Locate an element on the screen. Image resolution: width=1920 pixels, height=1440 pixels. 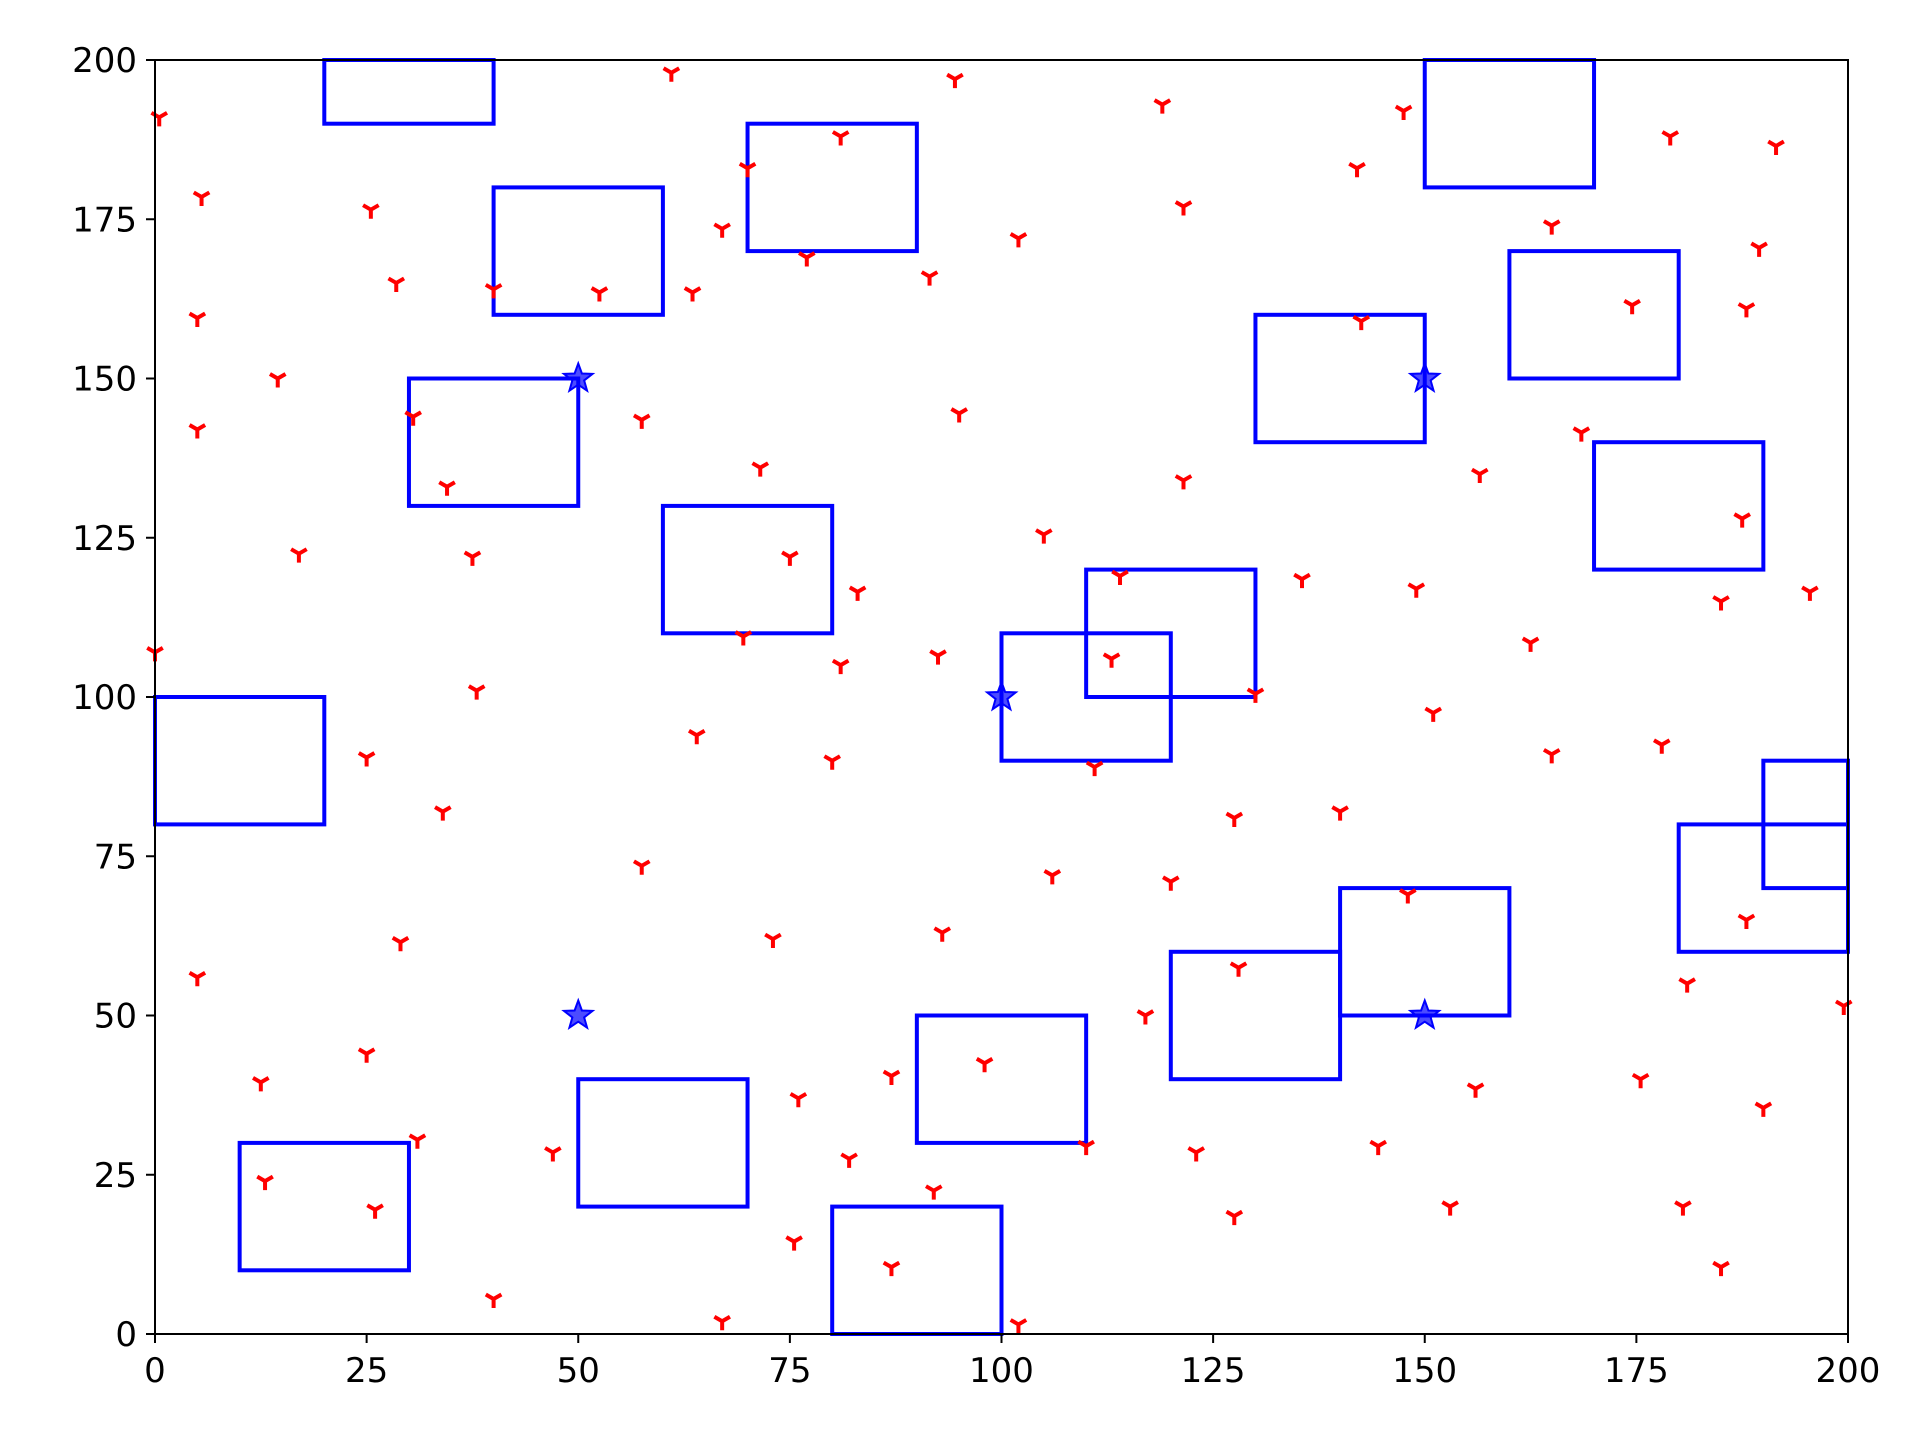
x-tick-label: 0 is located at coordinates (155, 1371).